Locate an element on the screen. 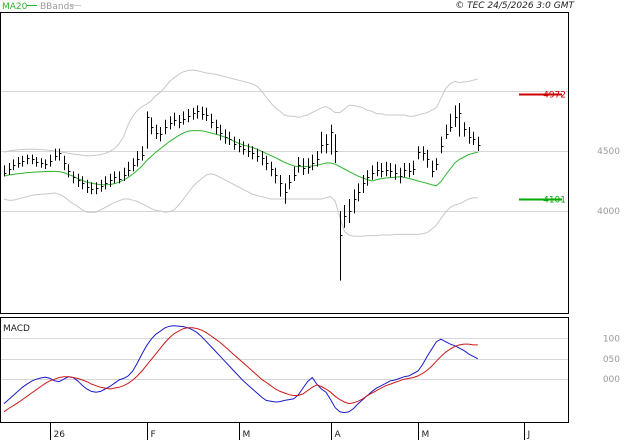 The width and height of the screenshot is (627, 440). x-tick-label: F is located at coordinates (153, 435).